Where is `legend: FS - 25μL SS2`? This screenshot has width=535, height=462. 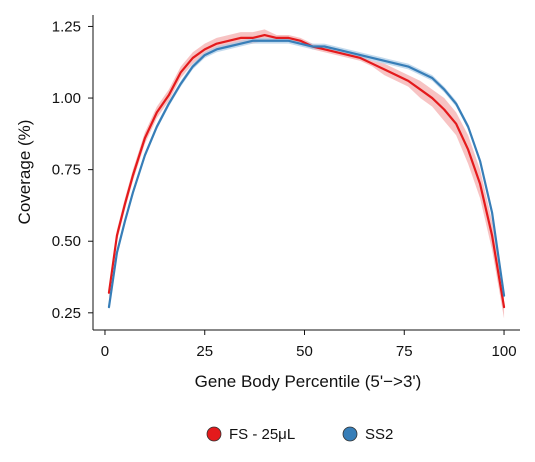
legend: FS - 25μL SS2 is located at coordinates (299, 434).